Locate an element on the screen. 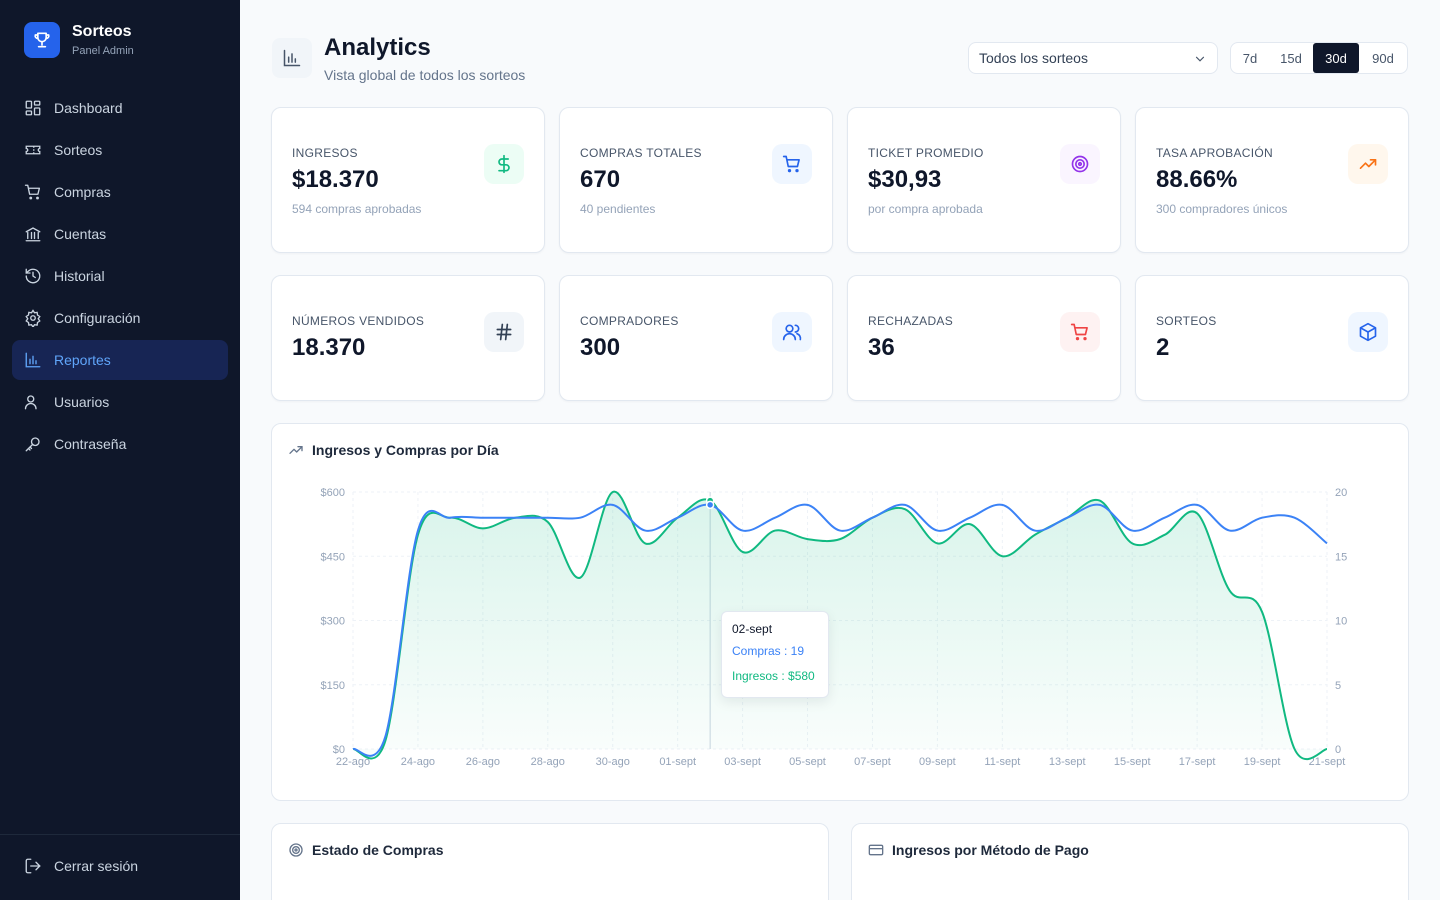 This screenshot has height=900, width=1440. brand-title: Sorteos is located at coordinates (102, 31).